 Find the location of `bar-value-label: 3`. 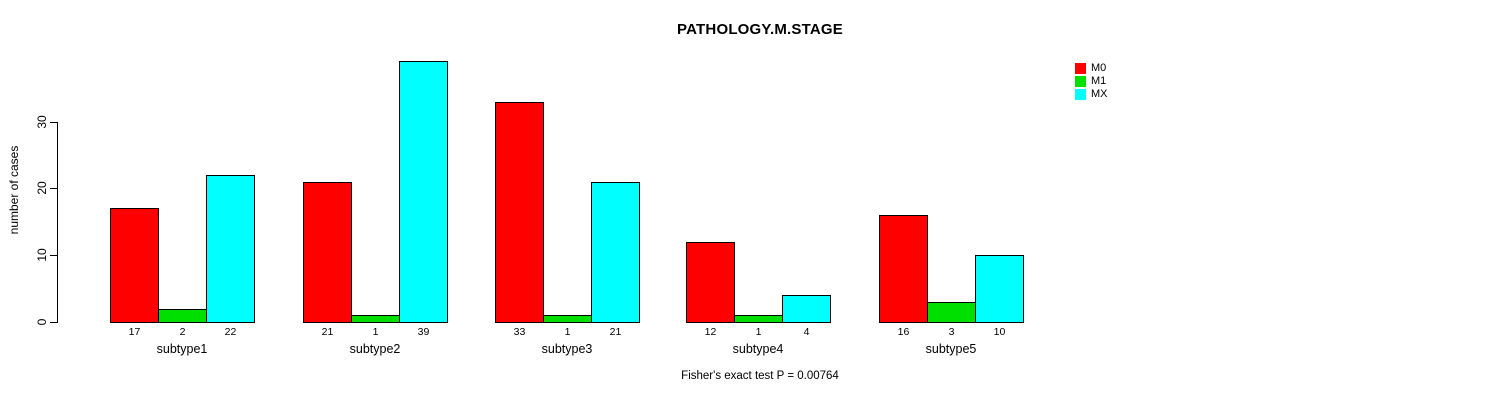

bar-value-label: 3 is located at coordinates (951, 332).